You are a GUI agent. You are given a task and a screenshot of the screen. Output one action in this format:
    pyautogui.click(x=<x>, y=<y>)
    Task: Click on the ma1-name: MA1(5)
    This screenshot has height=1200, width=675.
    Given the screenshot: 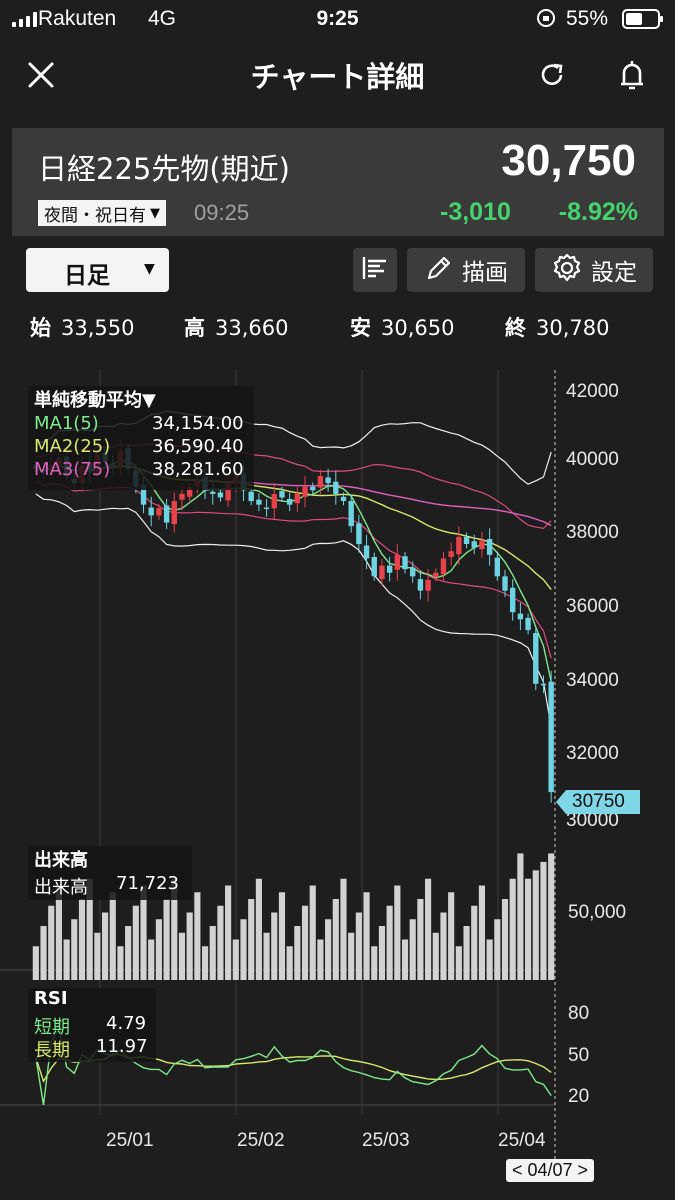 What is the action you would take?
    pyautogui.click(x=66, y=423)
    